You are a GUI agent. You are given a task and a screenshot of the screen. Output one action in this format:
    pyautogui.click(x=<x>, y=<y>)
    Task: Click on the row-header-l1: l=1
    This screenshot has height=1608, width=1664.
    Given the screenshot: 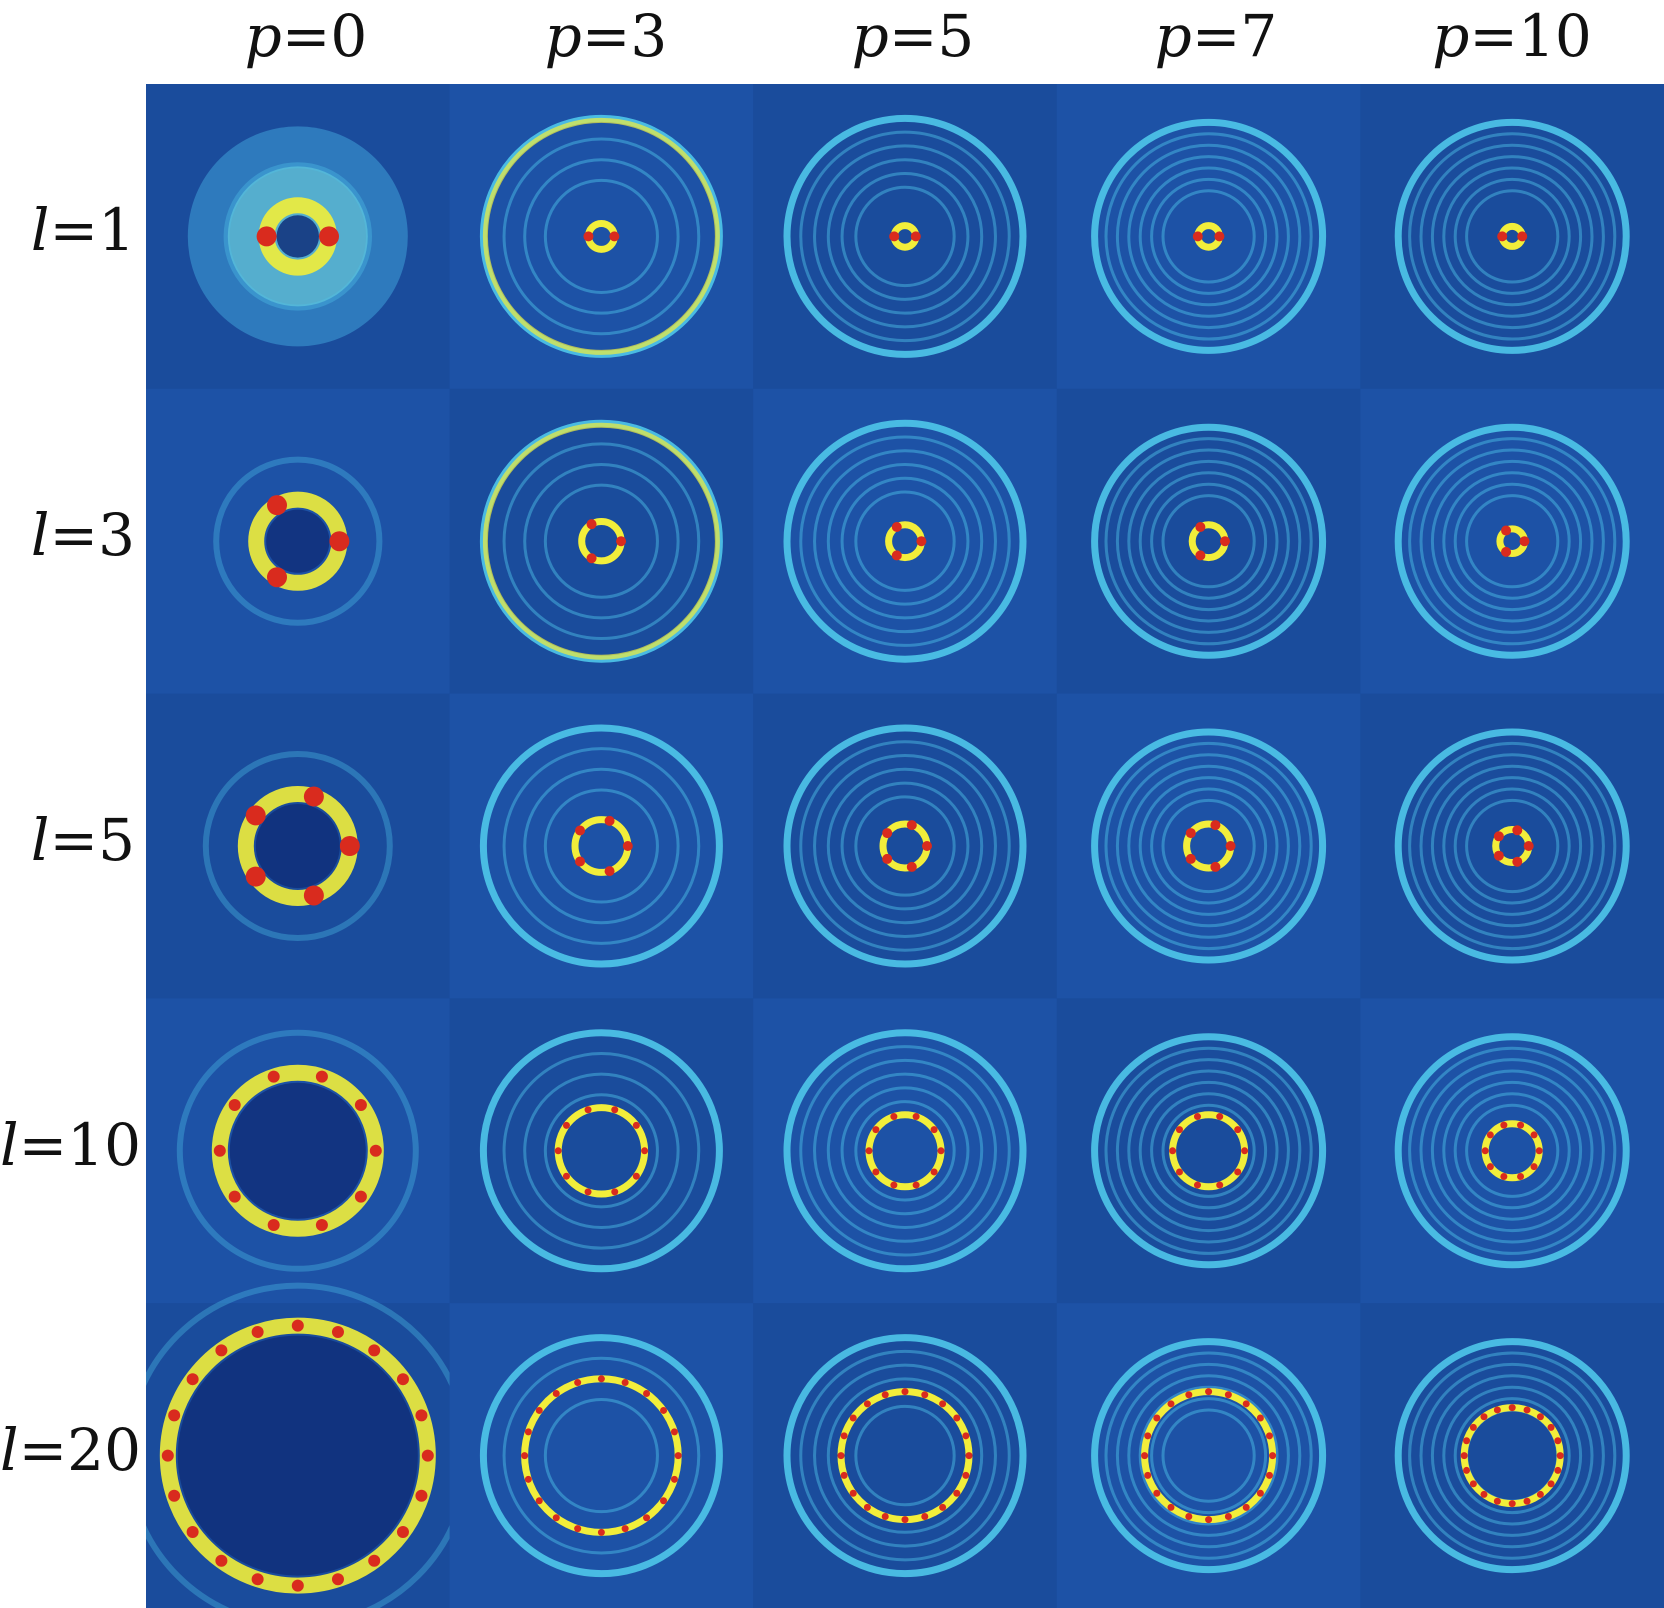 What is the action you would take?
    pyautogui.click(x=82, y=230)
    